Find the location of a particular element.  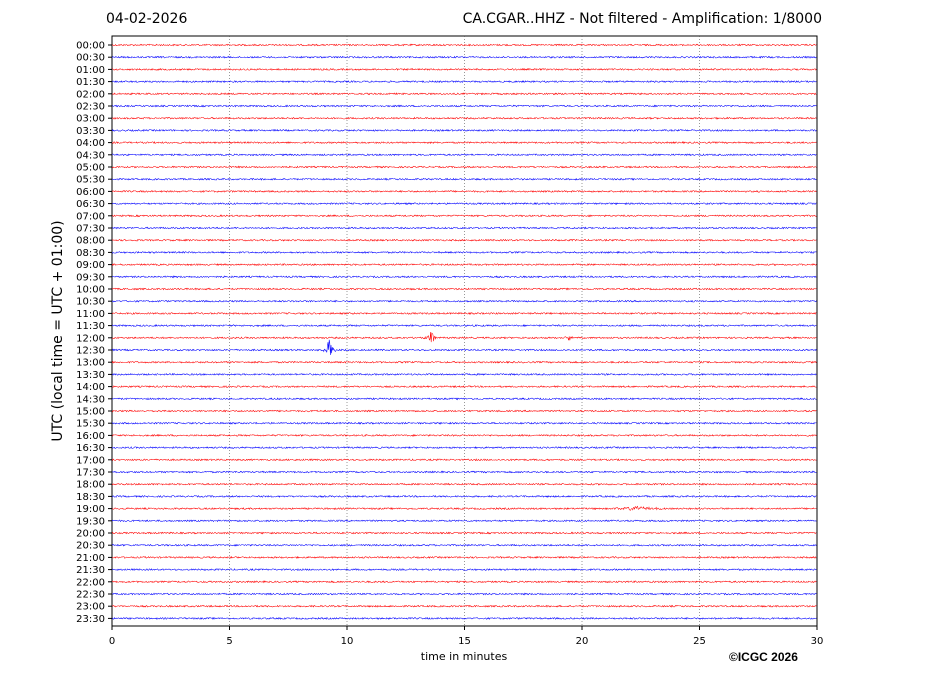

row-label: 20:00 is located at coordinates (90, 534).